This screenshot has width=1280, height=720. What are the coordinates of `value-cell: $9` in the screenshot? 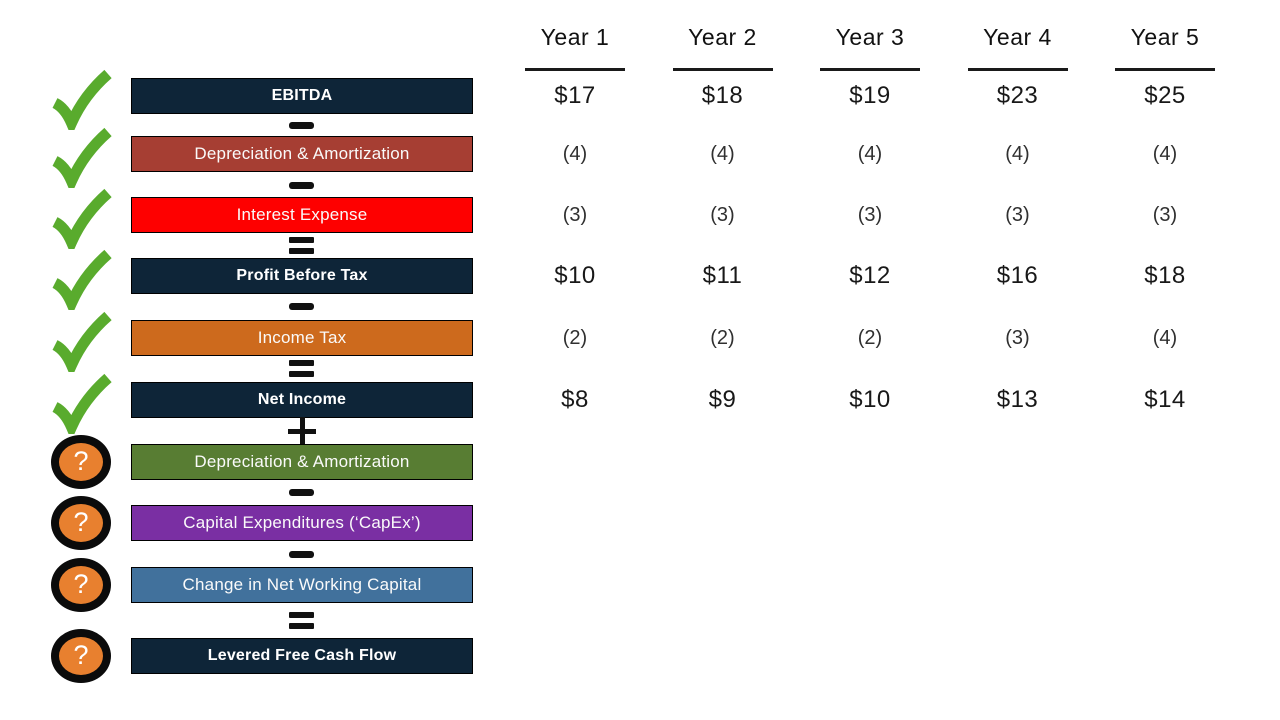 It's located at (722, 399).